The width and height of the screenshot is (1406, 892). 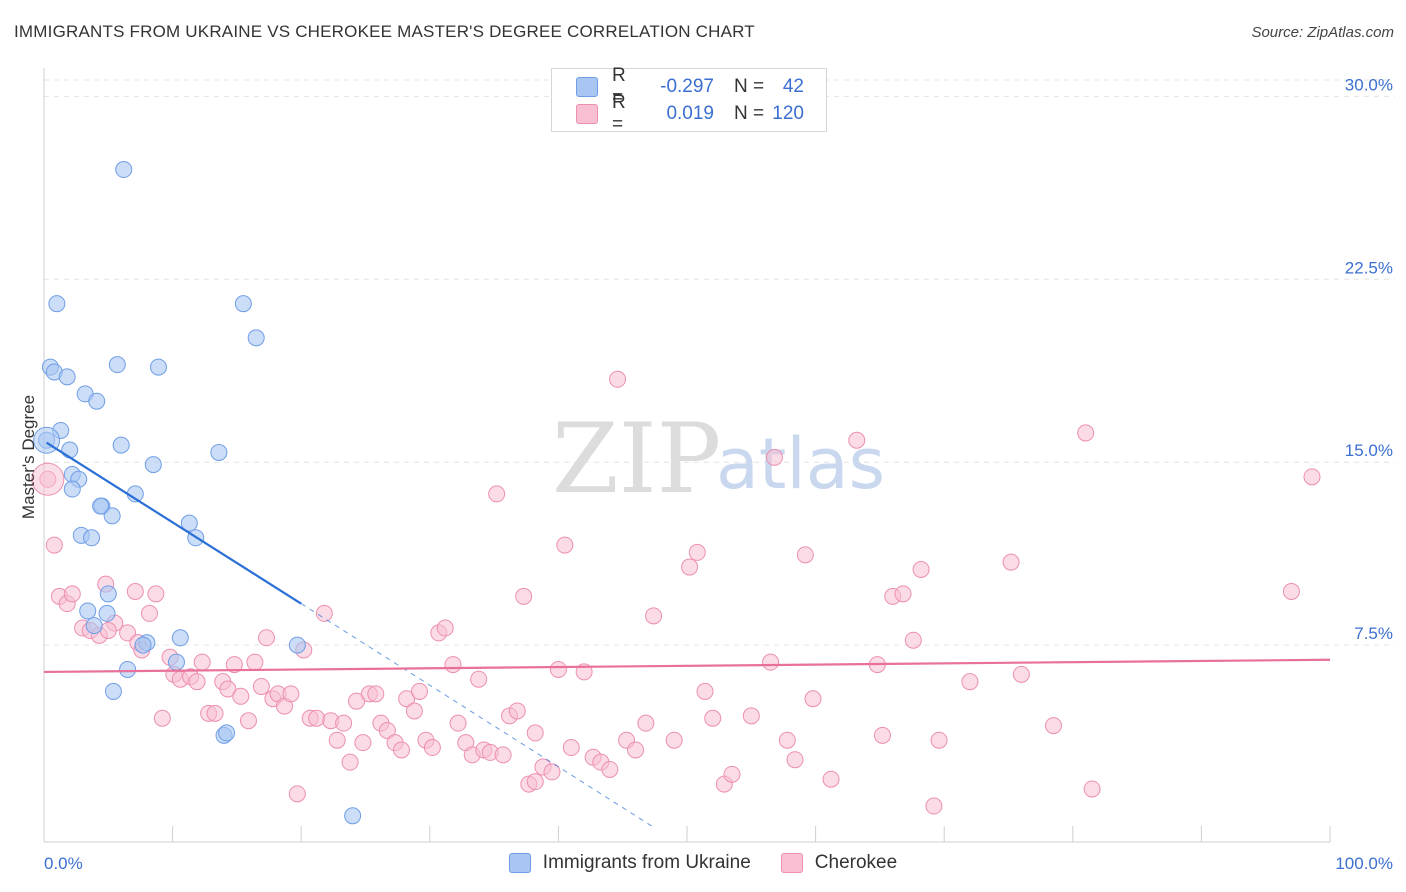 What do you see at coordinates (788, 113) in the screenshot?
I see `legend-n-value: 120` at bounding box center [788, 113].